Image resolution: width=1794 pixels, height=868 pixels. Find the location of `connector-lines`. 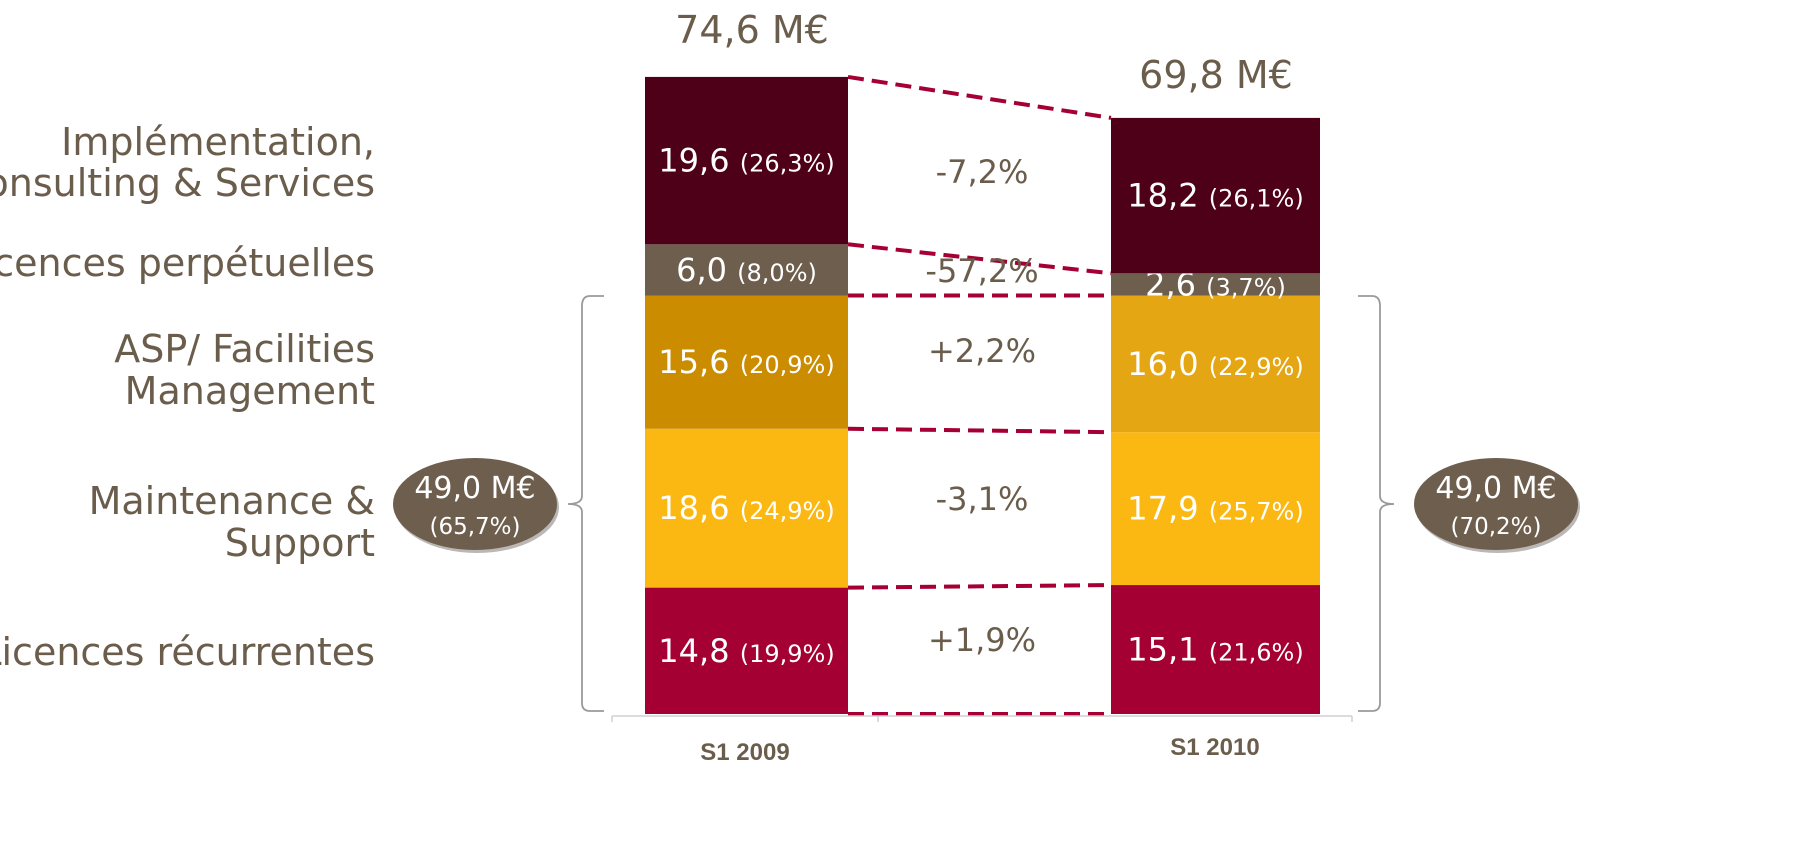

connector-lines is located at coordinates (979, 395).